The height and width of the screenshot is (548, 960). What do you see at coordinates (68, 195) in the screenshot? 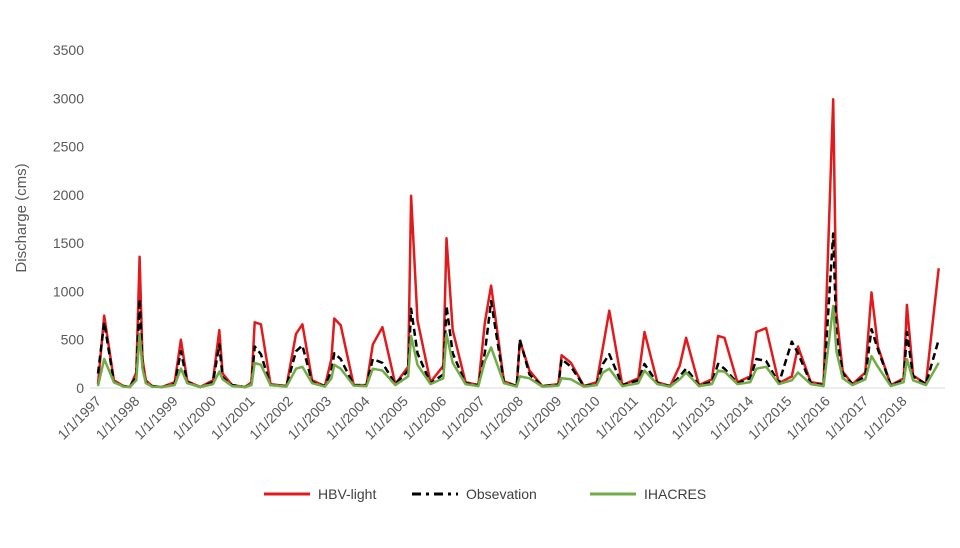
I see `y-tick-label: 2000` at bounding box center [68, 195].